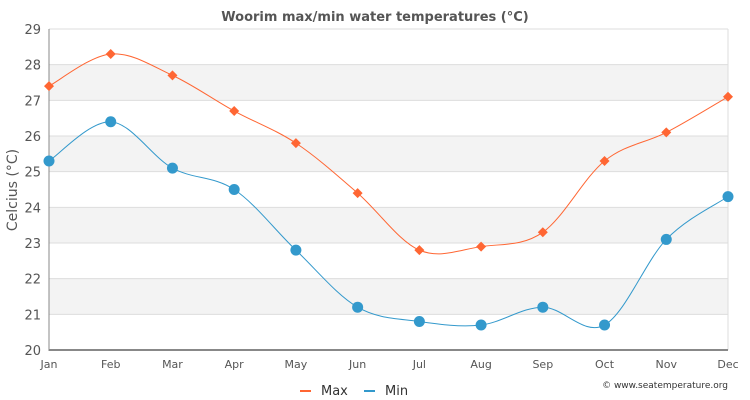 The image size is (750, 400). Describe the element at coordinates (32, 280) in the screenshot. I see `y-tick-label: 22` at that location.